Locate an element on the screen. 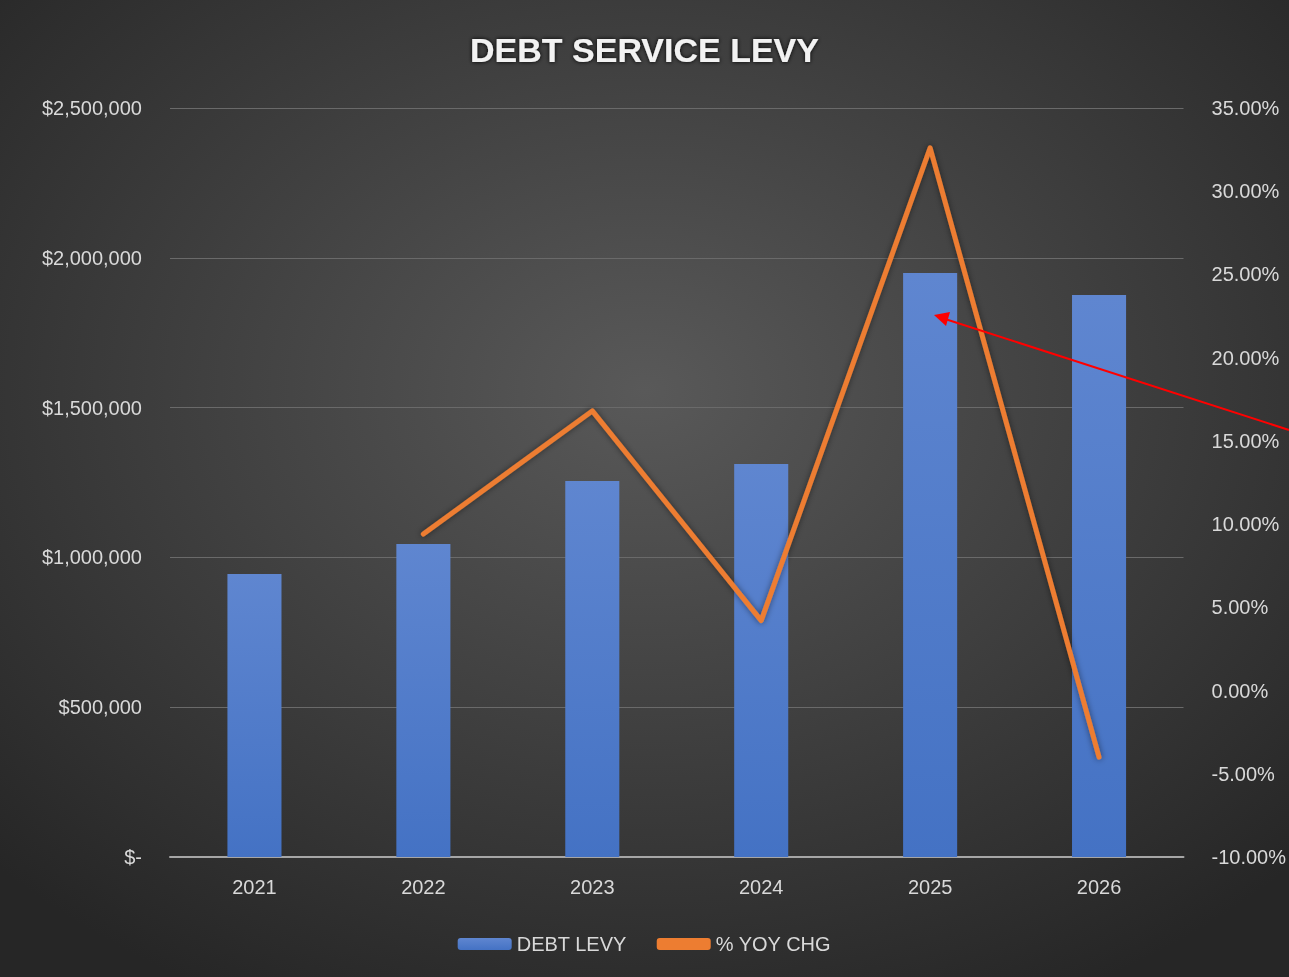 The height and width of the screenshot is (977, 1289). y-tick-label: $- is located at coordinates (133, 857).